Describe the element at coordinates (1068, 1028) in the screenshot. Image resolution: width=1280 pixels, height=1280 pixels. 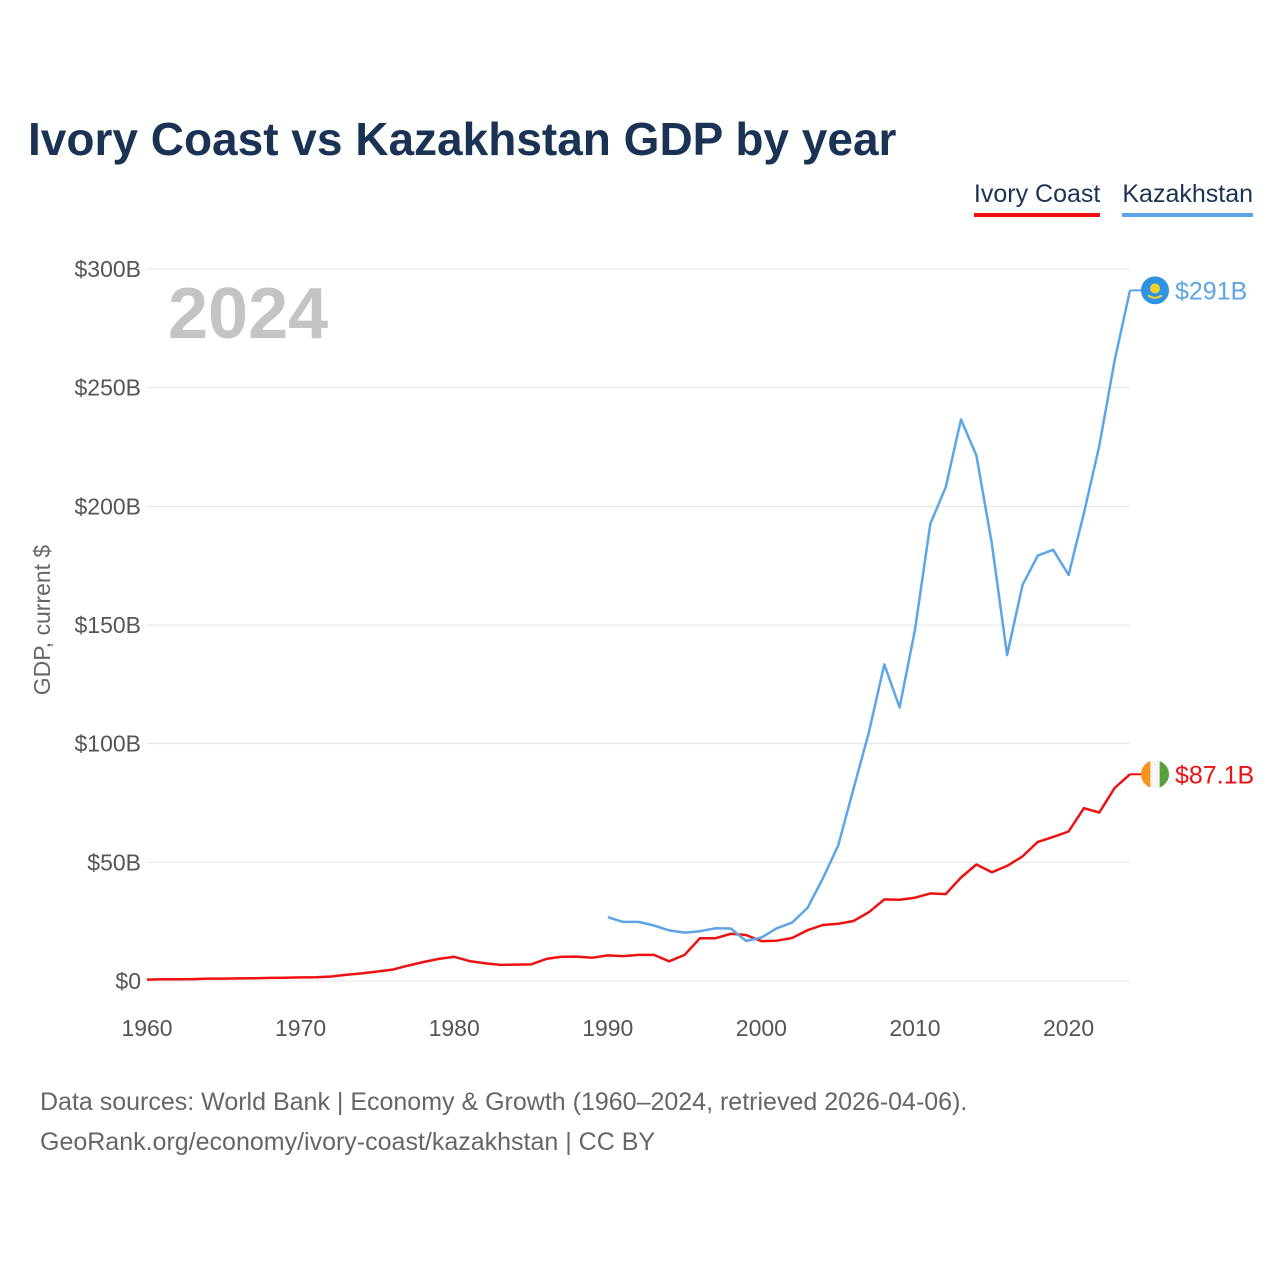
I see `x-tick-label-2020: 2020` at that location.